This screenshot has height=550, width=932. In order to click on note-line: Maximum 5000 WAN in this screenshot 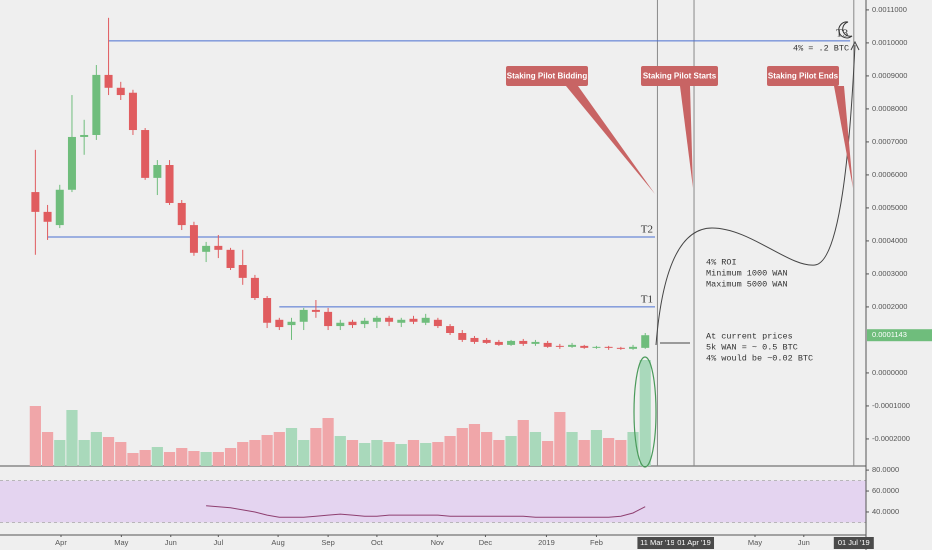, I will do `click(747, 284)`.